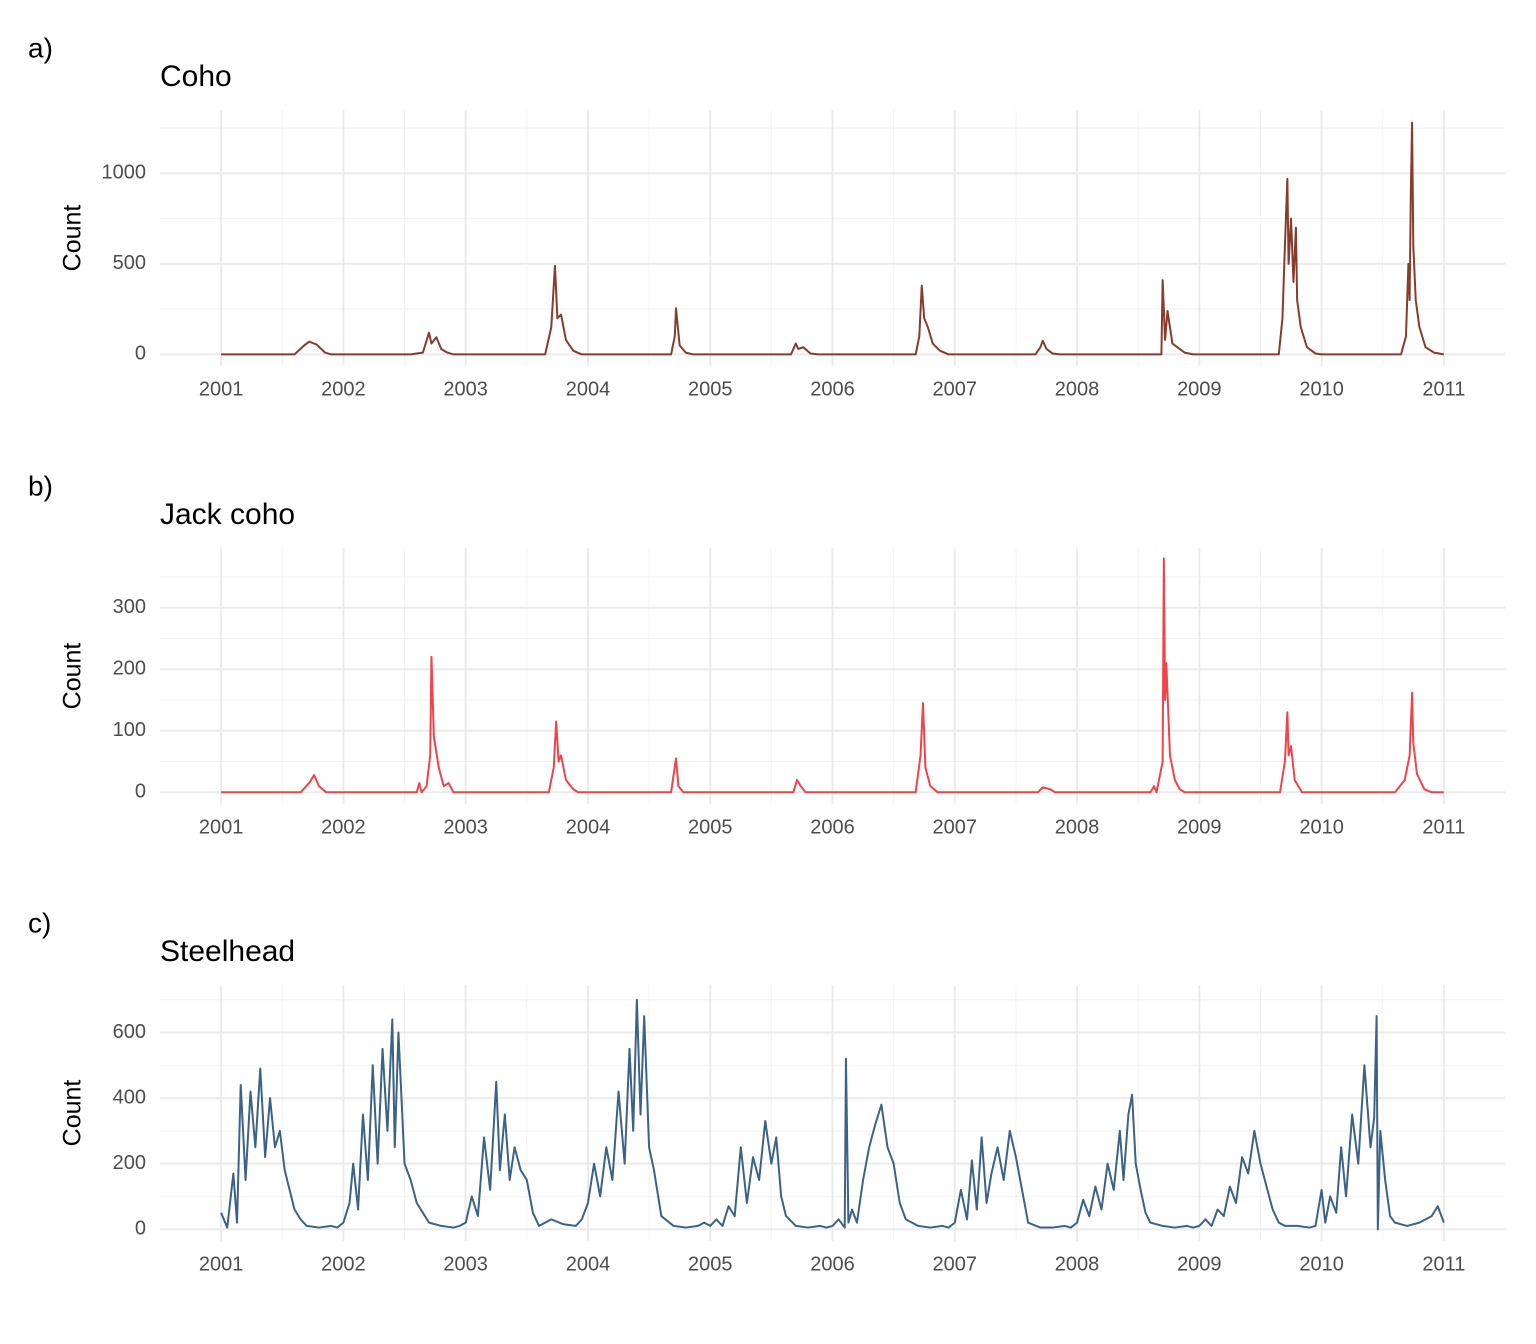 The width and height of the screenshot is (1536, 1344). What do you see at coordinates (124, 173) in the screenshot?
I see `y-tick-label: 1000` at bounding box center [124, 173].